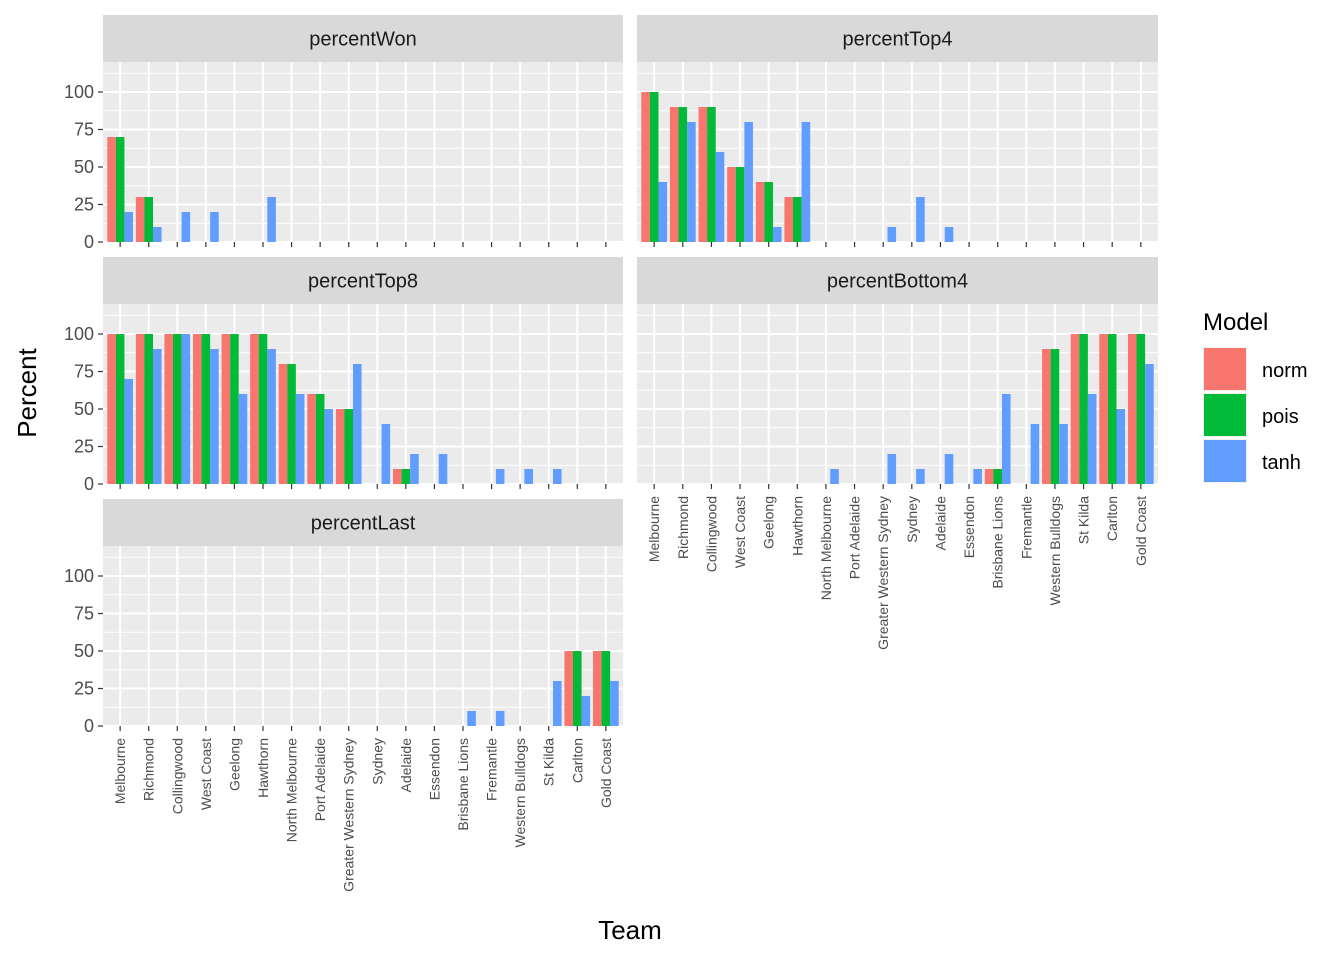 This screenshot has height=960, width=1344. What do you see at coordinates (343, 375) in the screenshot?
I see `panel-percenttop8: percentTop8 0 25 50 75 100` at bounding box center [343, 375].